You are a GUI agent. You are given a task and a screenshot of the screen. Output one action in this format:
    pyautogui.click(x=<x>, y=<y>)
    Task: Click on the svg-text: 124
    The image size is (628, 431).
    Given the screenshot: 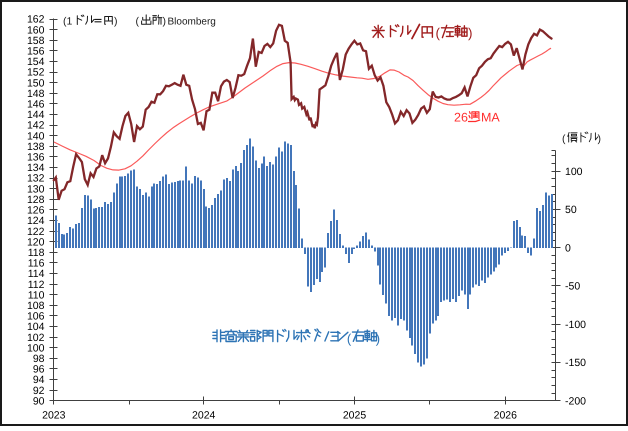 What is the action you would take?
    pyautogui.click(x=36, y=221)
    